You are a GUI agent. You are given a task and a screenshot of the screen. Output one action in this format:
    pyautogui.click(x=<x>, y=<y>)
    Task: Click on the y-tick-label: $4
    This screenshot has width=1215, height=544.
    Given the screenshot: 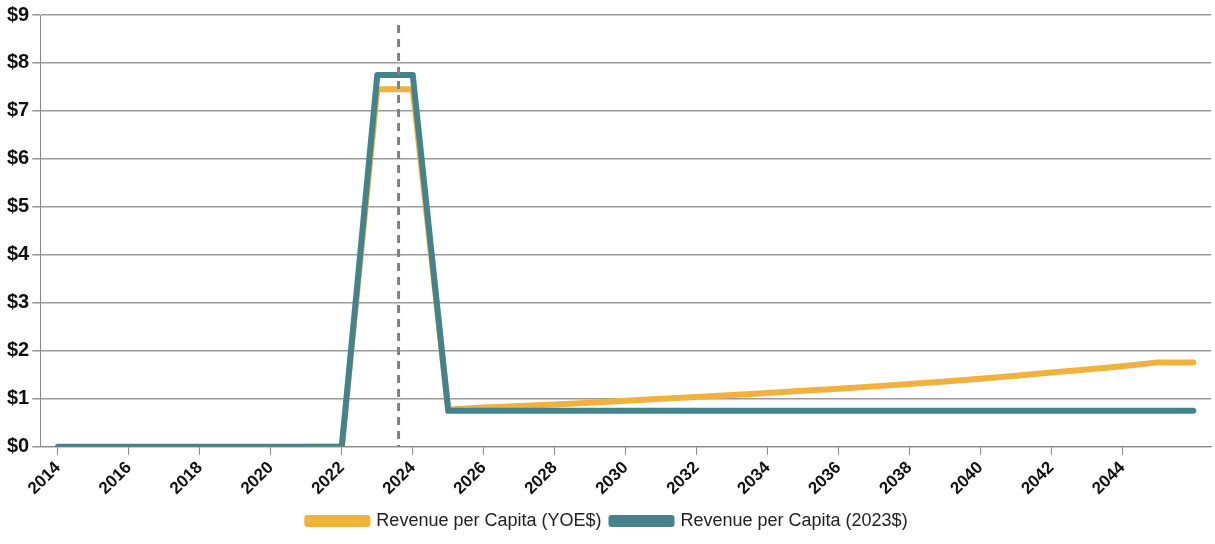 What is the action you would take?
    pyautogui.click(x=19, y=253)
    